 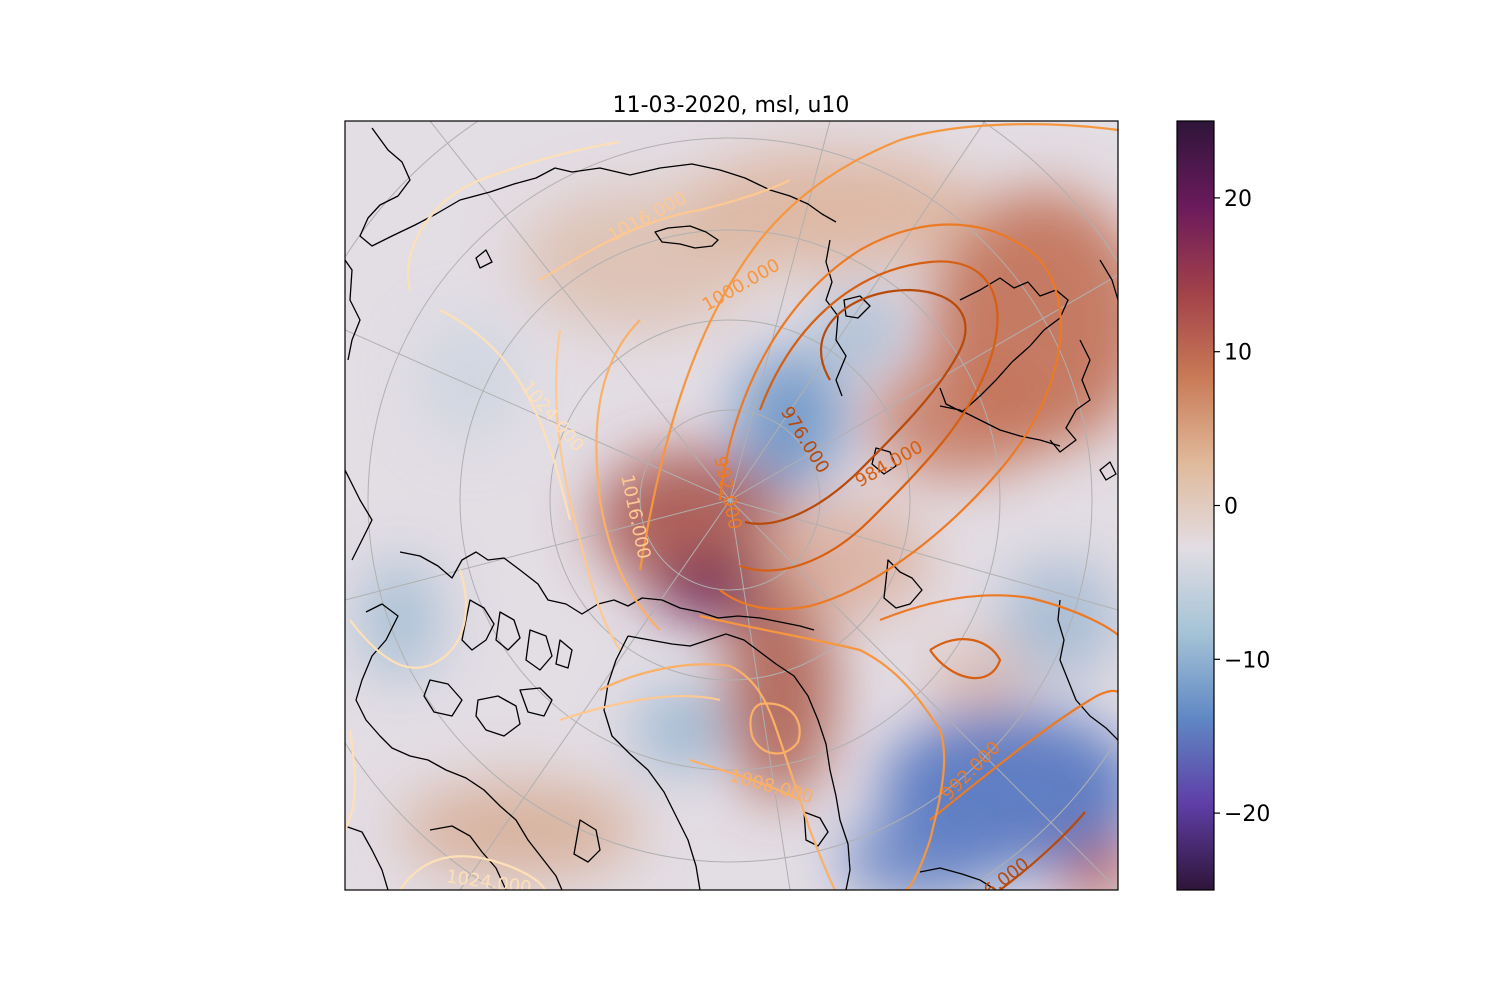 I want to click on colorbar-tick-label: 20, so click(x=1238, y=199).